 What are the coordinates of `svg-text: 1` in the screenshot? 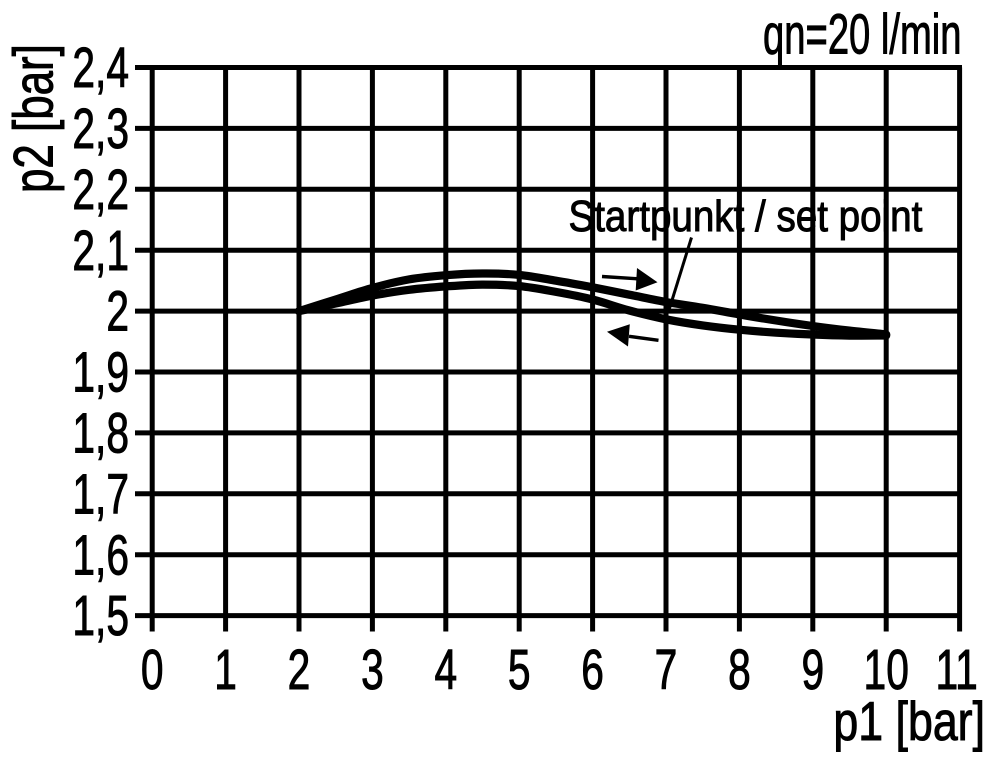 It's located at (225, 669).